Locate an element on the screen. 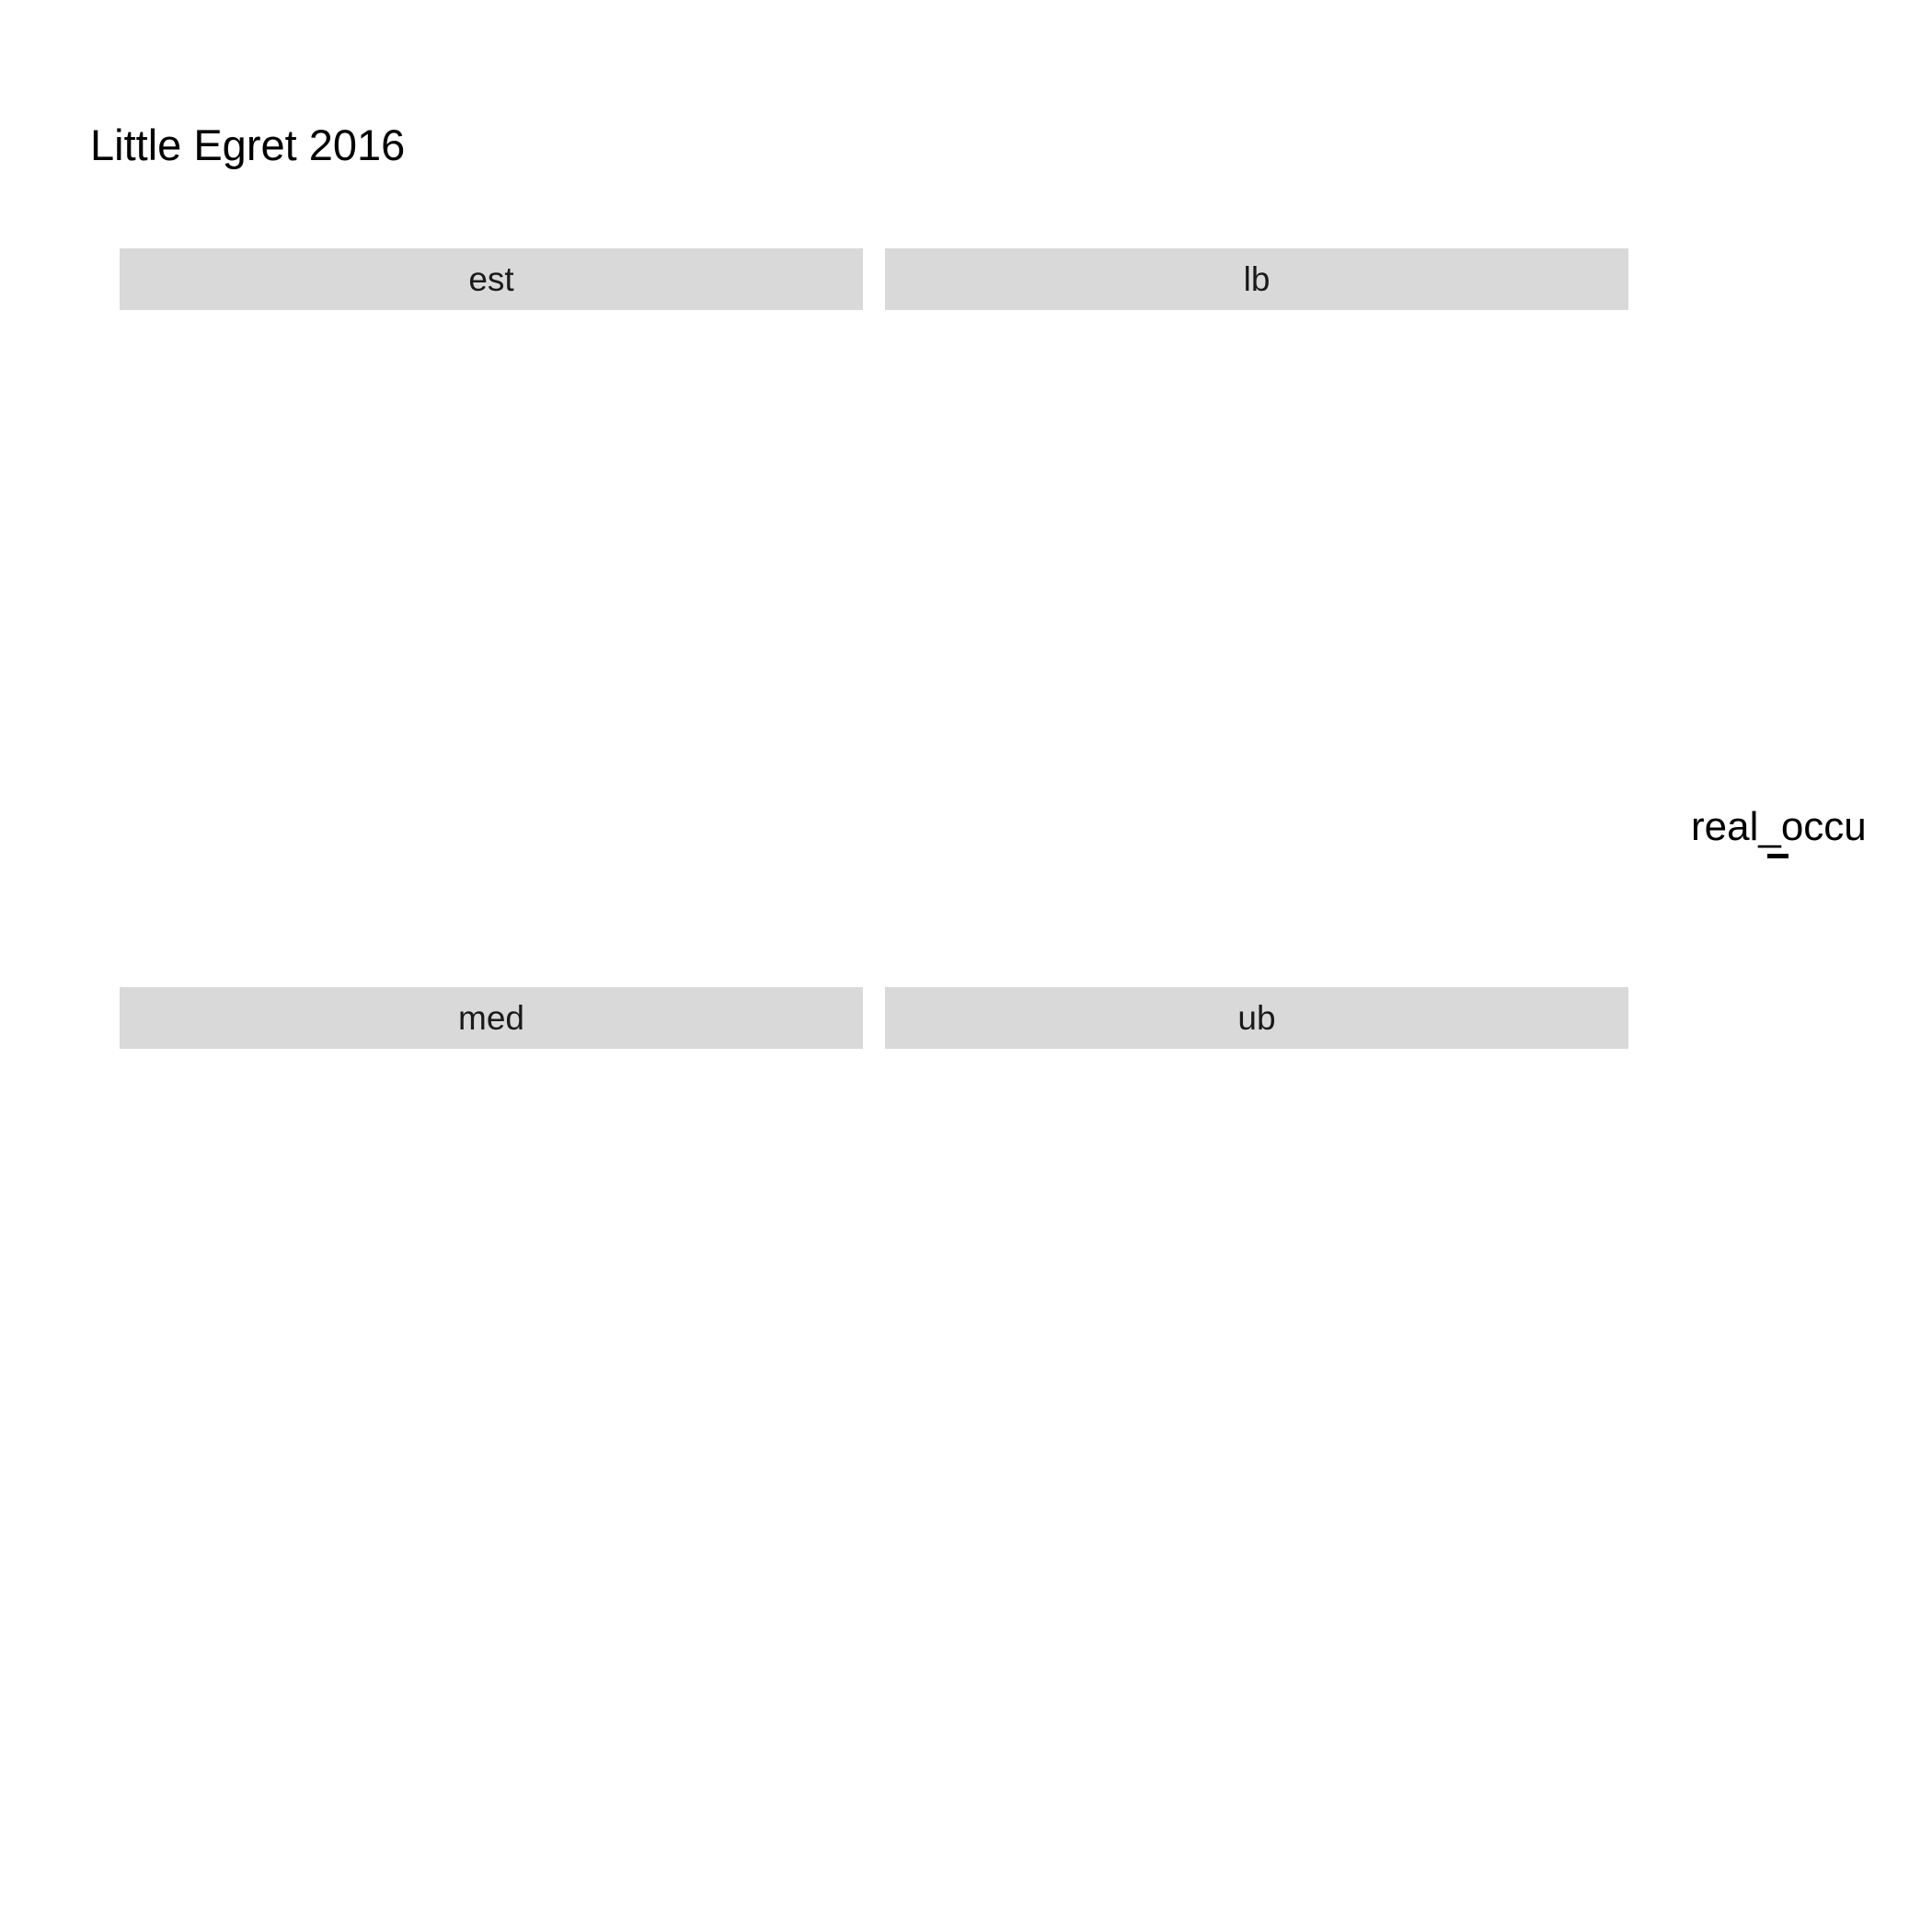  facet-strip-est: est is located at coordinates (492, 279).